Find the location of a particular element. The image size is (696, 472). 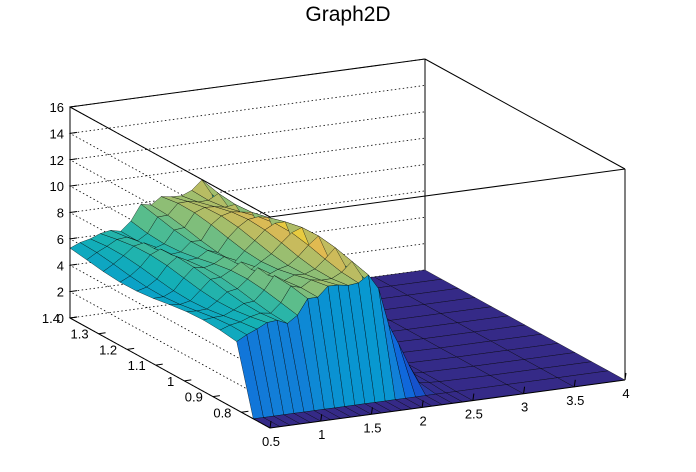

z-tick-label: 14 is located at coordinates (57, 133).